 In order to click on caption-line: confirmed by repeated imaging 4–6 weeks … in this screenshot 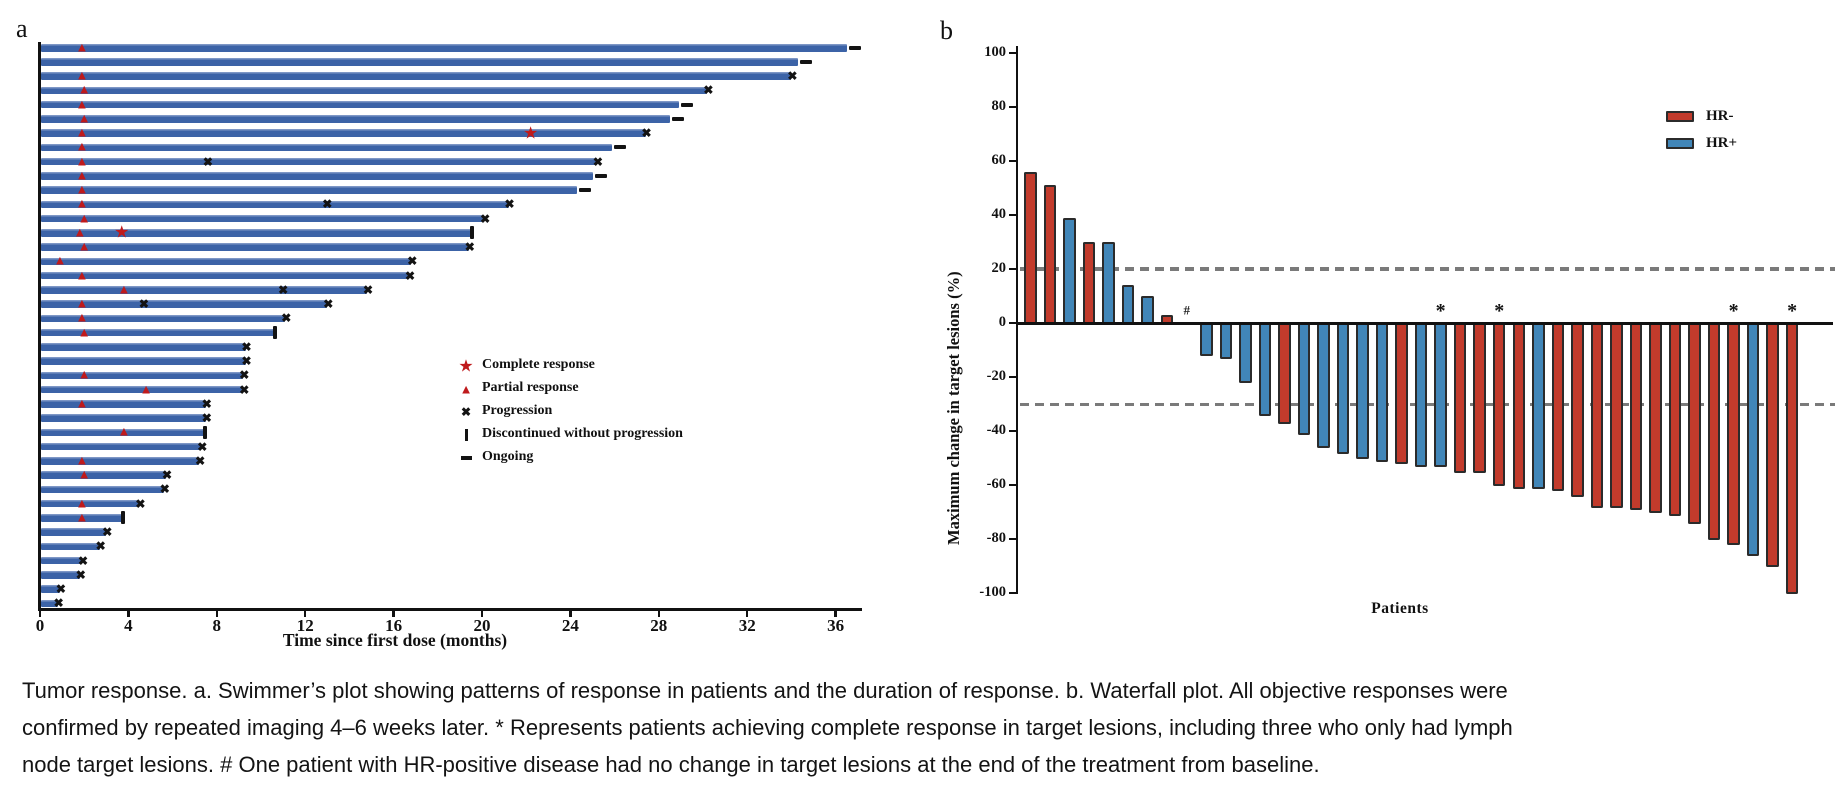, I will do `click(767, 727)`.